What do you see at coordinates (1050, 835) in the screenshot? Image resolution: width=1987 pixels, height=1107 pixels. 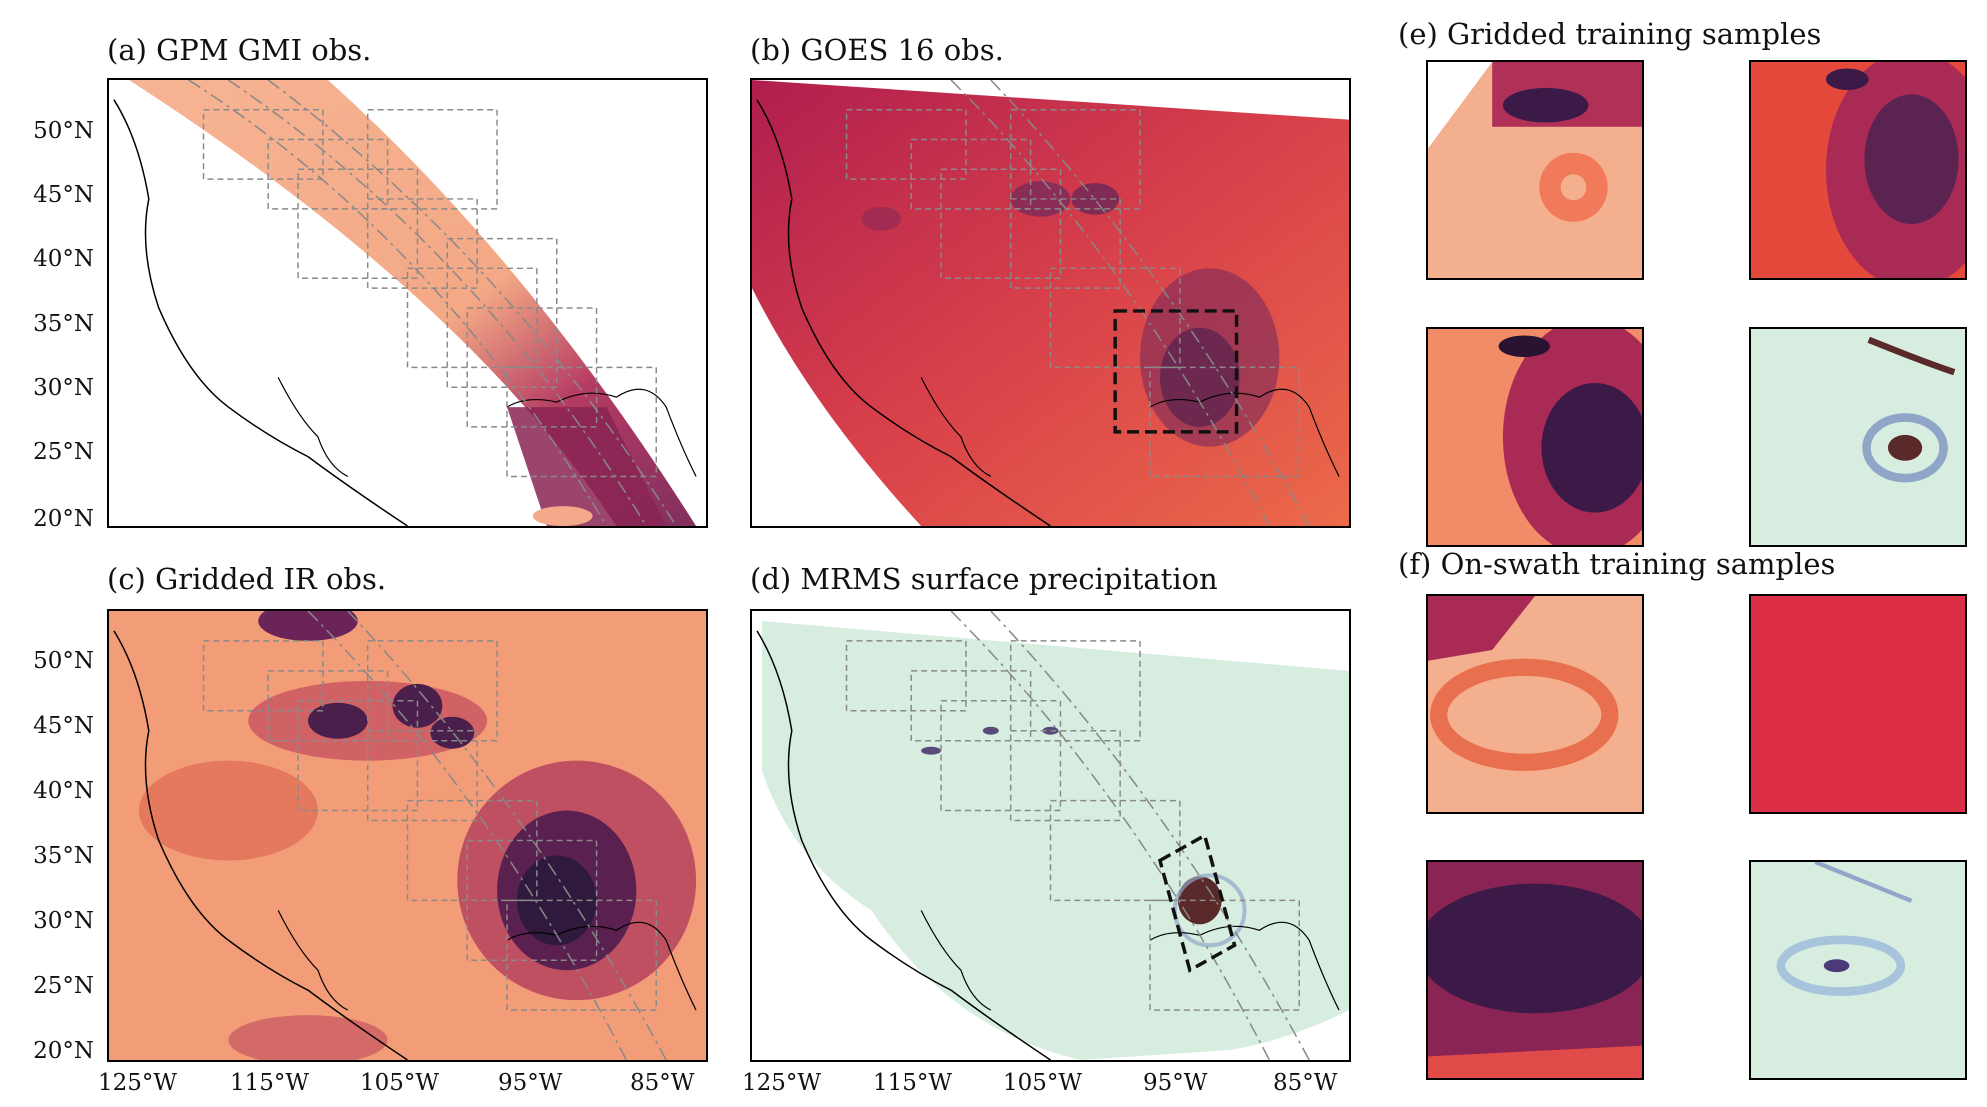 I see `panel-d-map` at bounding box center [1050, 835].